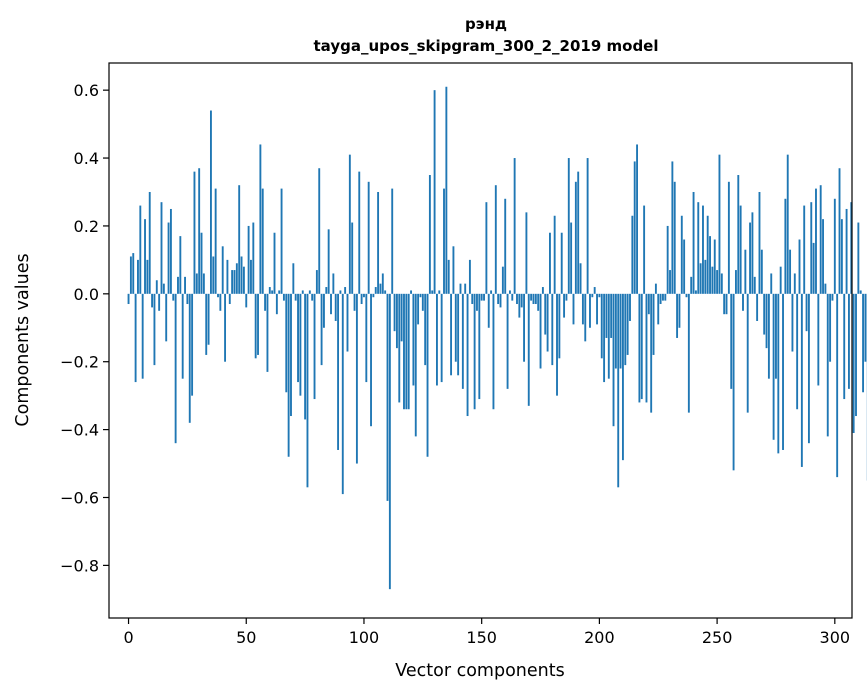 Image resolution: width=867 pixels, height=696 pixels. What do you see at coordinates (486, 46) in the screenshot?
I see `chart-subtitle: tayga_upos_skipgram_300_2_2019 model` at bounding box center [486, 46].